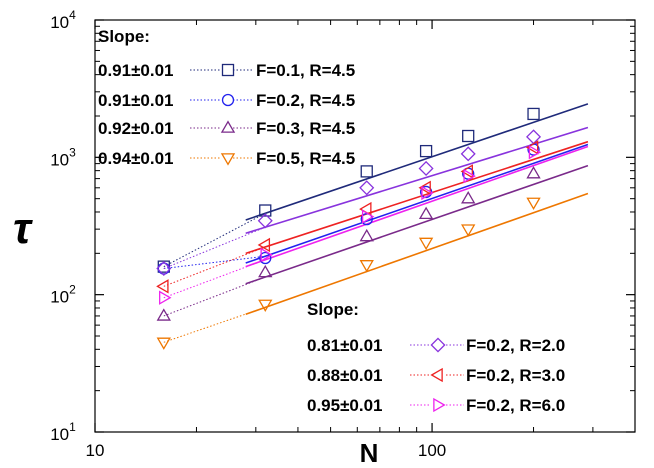 The height and width of the screenshot is (468, 654). I want to click on legend-slope: 0.92±0.01, so click(136, 128).